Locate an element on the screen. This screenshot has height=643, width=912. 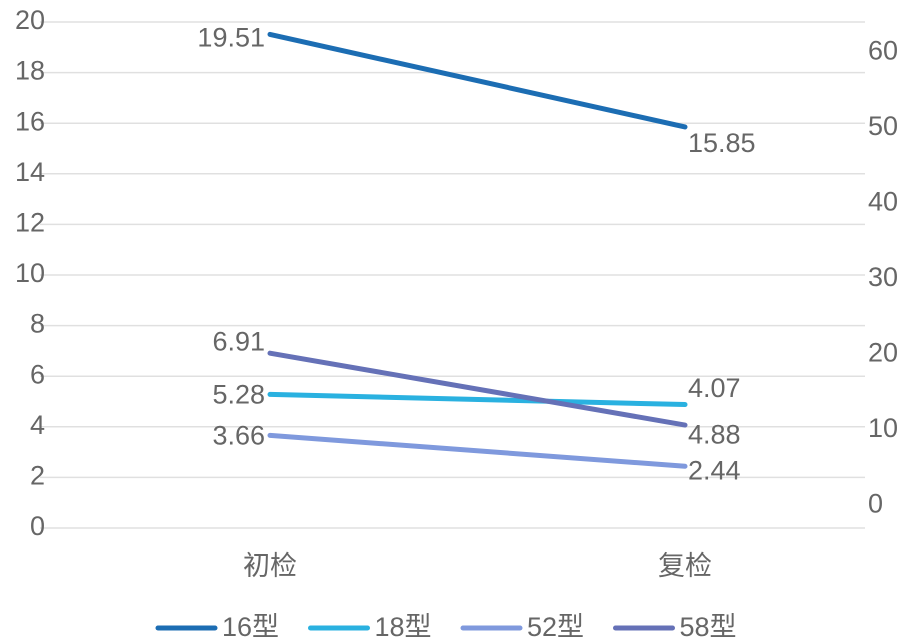
y-tick-label: 4 is located at coordinates (37, 425).